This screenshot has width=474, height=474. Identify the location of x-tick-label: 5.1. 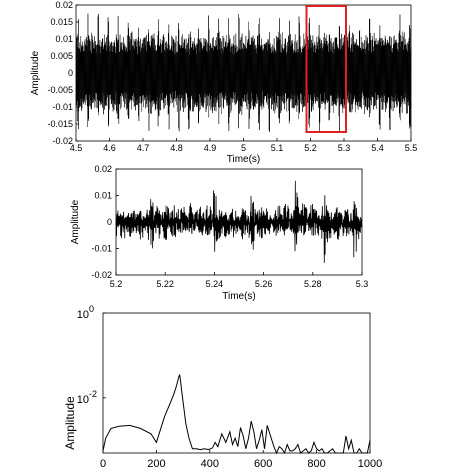
(277, 148).